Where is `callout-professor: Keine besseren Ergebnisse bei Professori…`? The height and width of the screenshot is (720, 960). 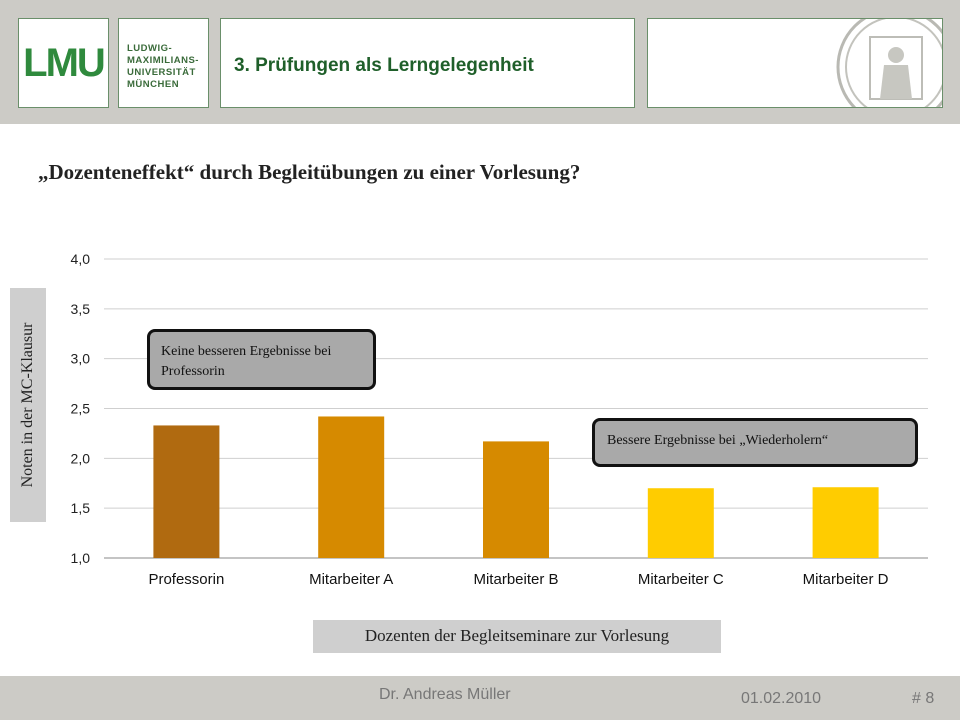 callout-professor: Keine besseren Ergebnisse bei Professori… is located at coordinates (261, 359).